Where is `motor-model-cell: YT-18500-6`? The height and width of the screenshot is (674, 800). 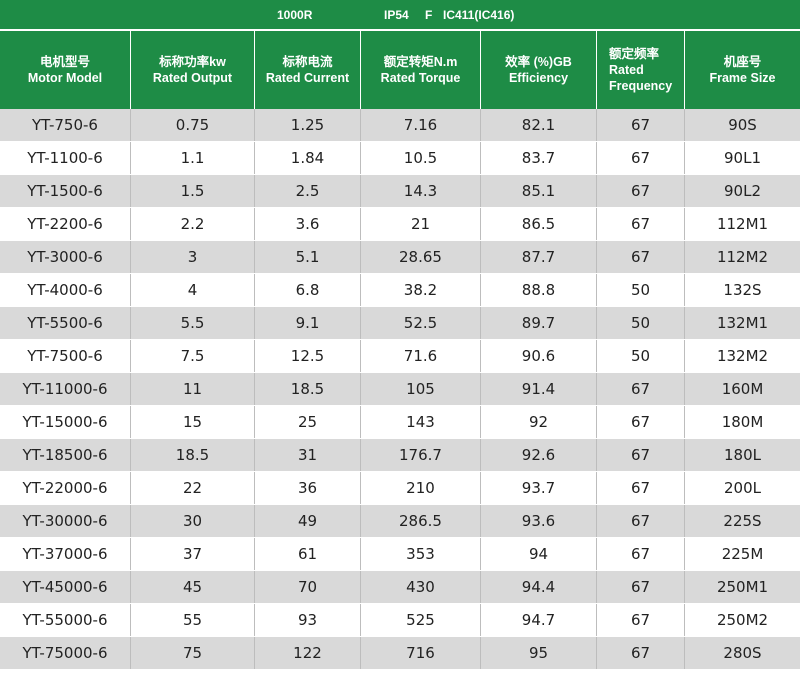 motor-model-cell: YT-18500-6 is located at coordinates (65, 455).